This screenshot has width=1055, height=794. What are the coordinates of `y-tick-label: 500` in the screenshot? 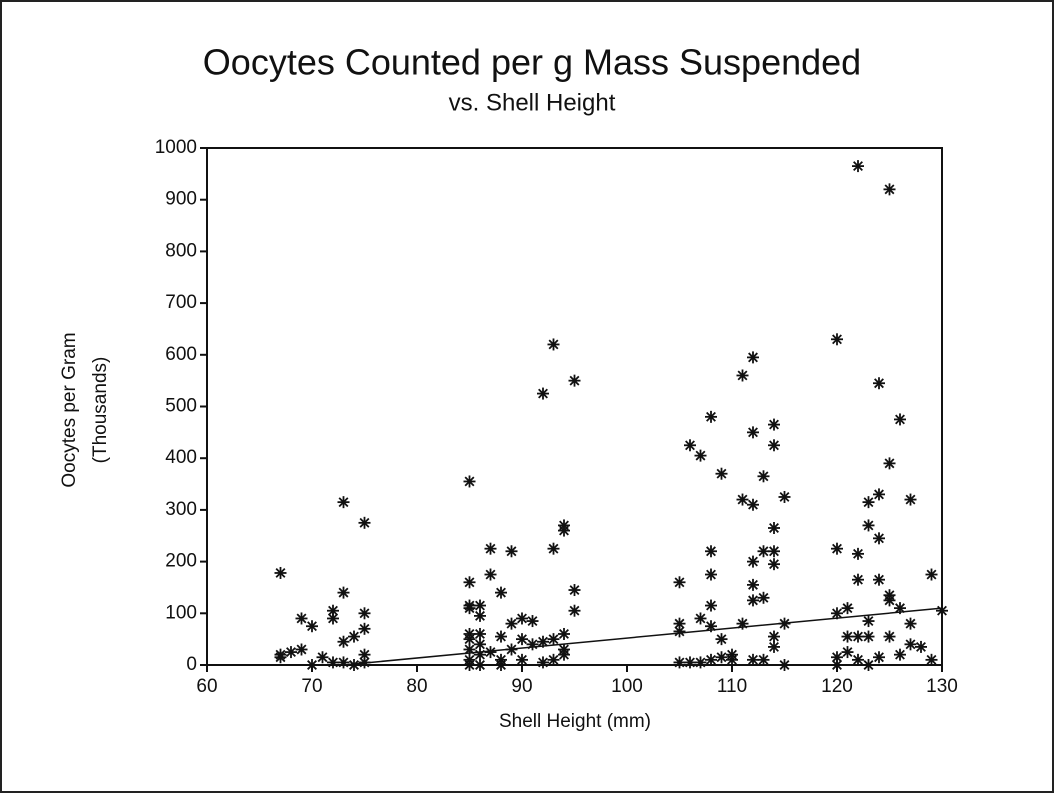 It's located at (181, 406).